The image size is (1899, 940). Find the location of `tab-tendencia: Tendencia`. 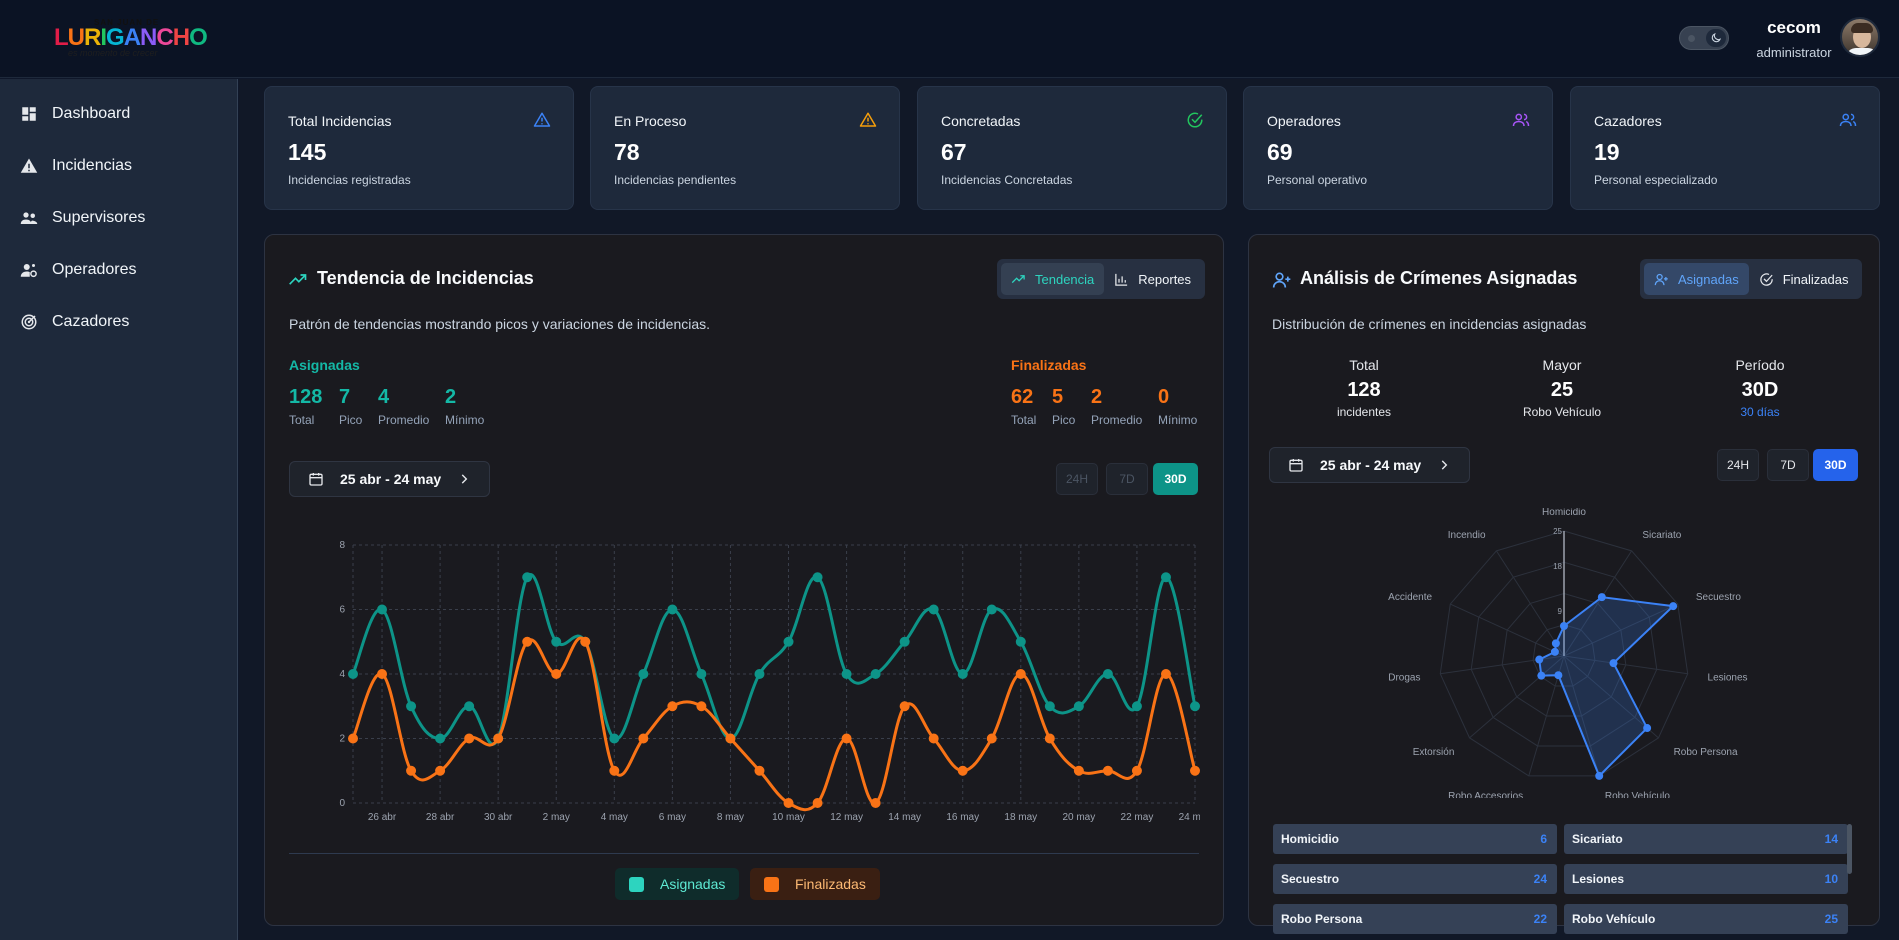

tab-tendencia: Tendencia is located at coordinates (1053, 279).